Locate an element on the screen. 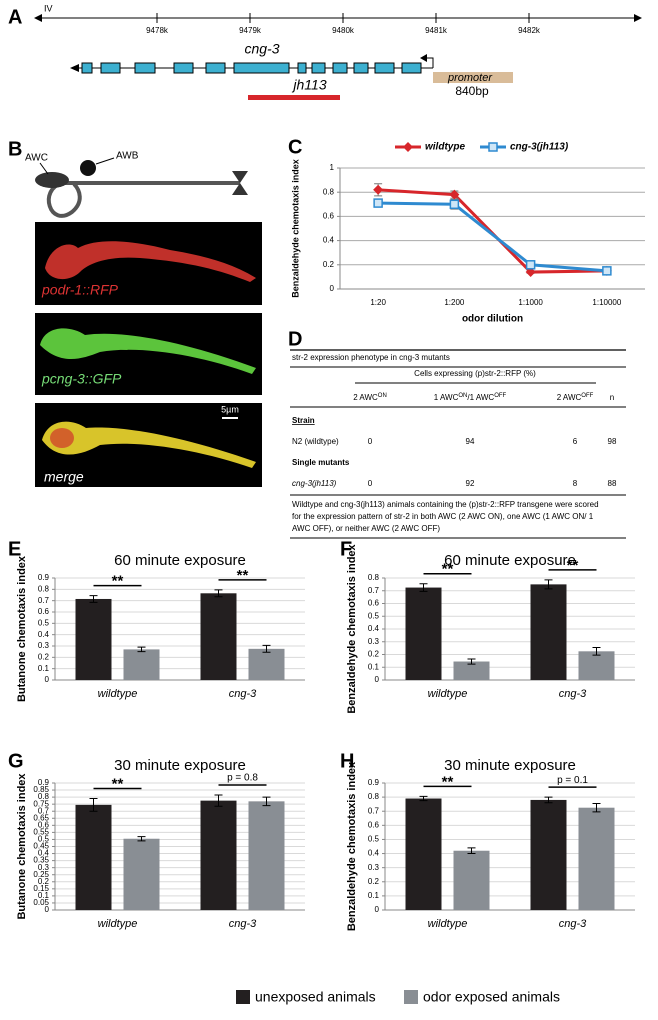 The width and height of the screenshot is (658, 1020). line is located at coordinates (492, 237).